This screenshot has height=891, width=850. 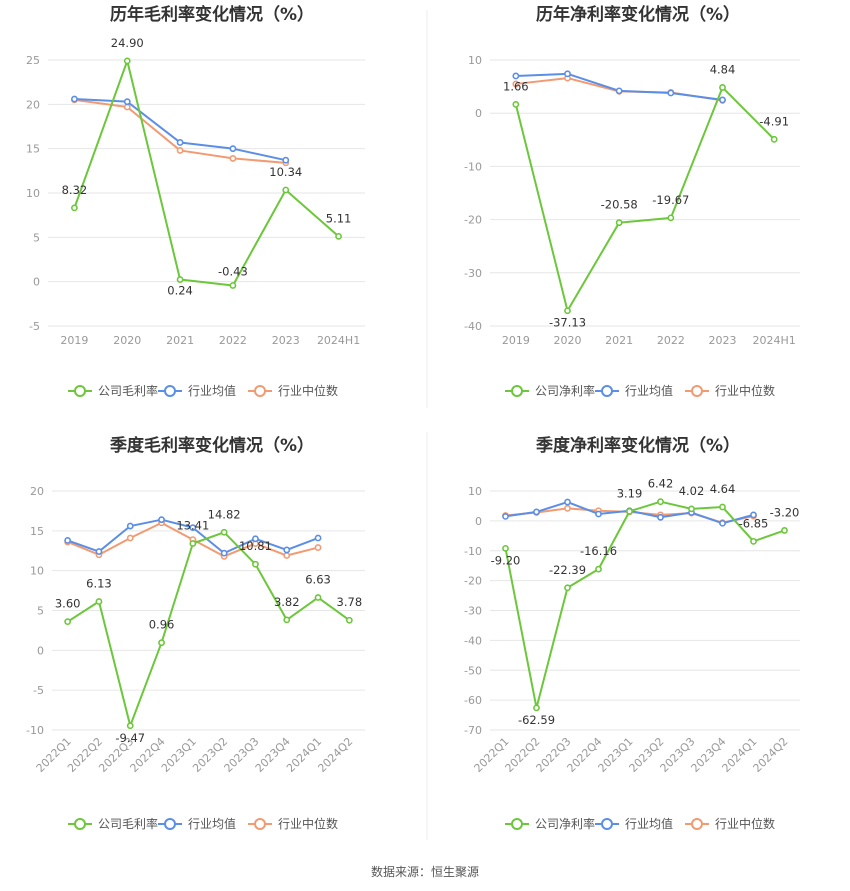 I want to click on data-label-3-3: -16.16, so click(x=598, y=551).